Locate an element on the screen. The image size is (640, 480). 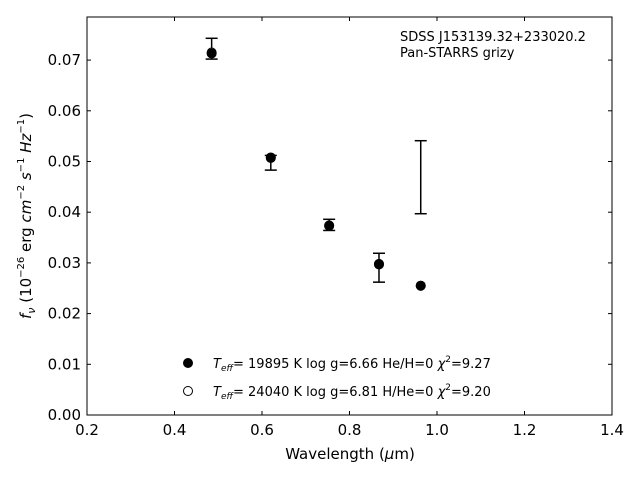
y-tick-label: 0.05 is located at coordinates (64, 161).